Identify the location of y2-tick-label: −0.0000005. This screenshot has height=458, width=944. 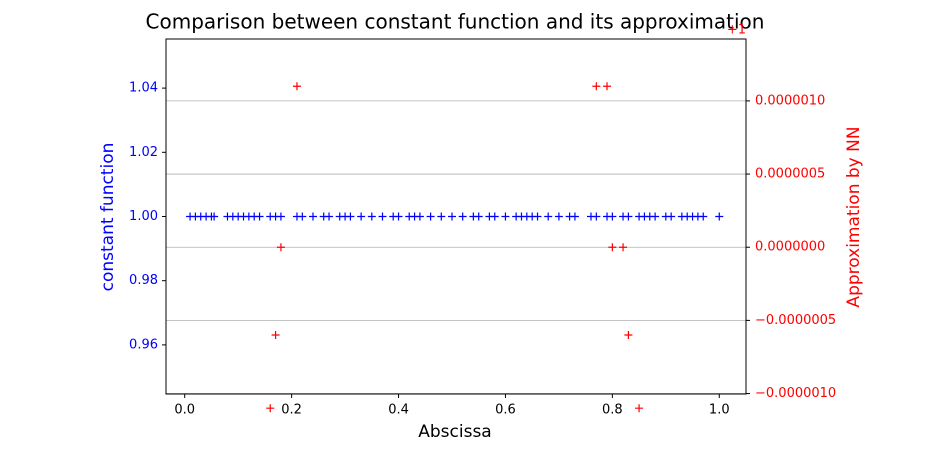
(795, 320).